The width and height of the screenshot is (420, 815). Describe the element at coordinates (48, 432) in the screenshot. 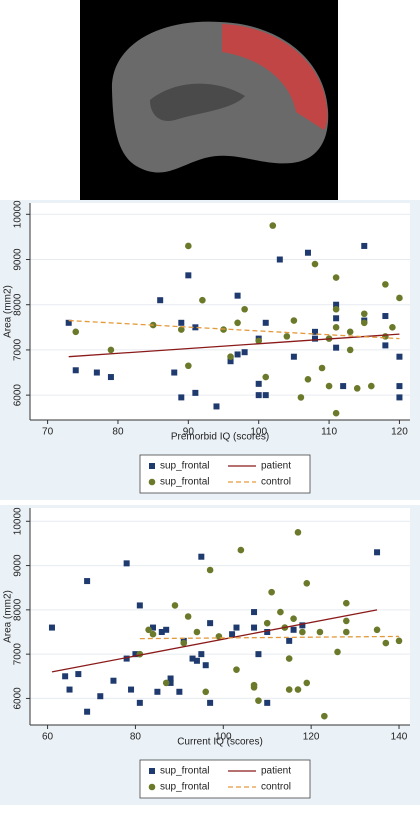

I see `x-tick-label: 70` at that location.